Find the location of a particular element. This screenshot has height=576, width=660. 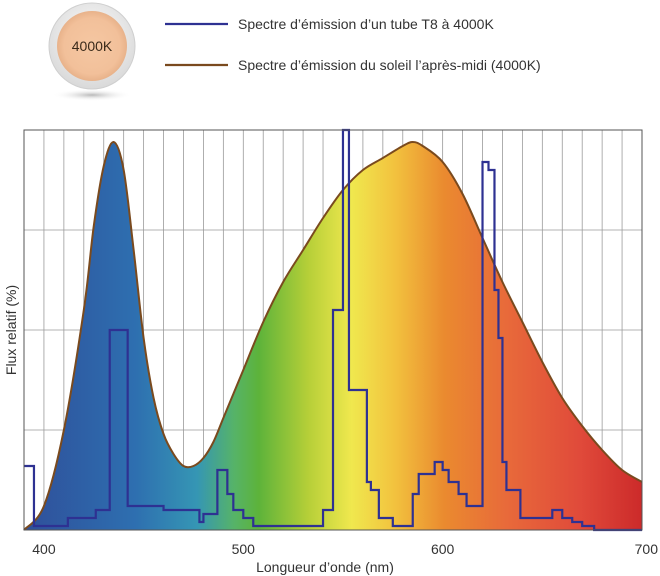

badge-inner-disc is located at coordinates (92, 46).